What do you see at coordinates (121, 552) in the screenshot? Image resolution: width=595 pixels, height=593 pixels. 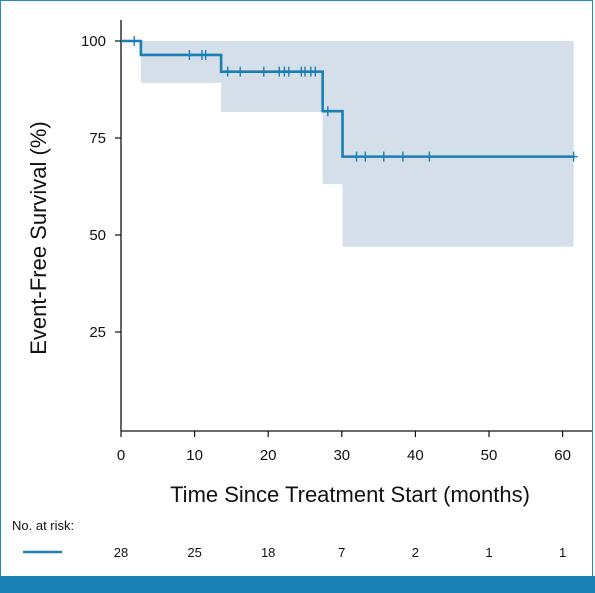 I see `risk-table-value: 28` at bounding box center [121, 552].